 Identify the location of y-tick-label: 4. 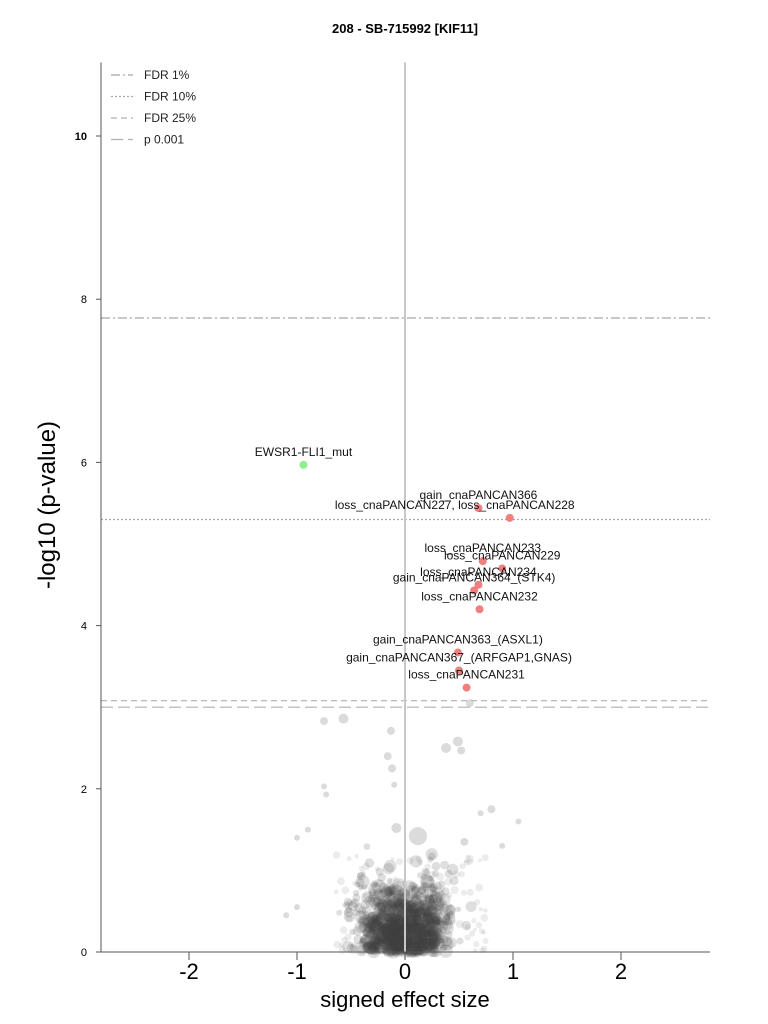
(84, 627).